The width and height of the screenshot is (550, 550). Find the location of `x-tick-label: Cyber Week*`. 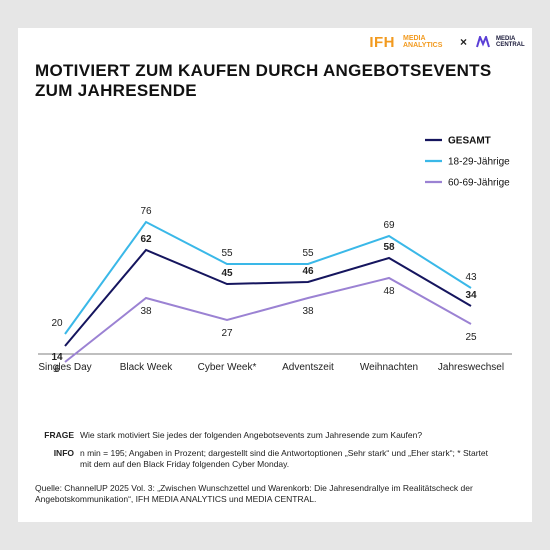

x-tick-label: Cyber Week* is located at coordinates (227, 367).